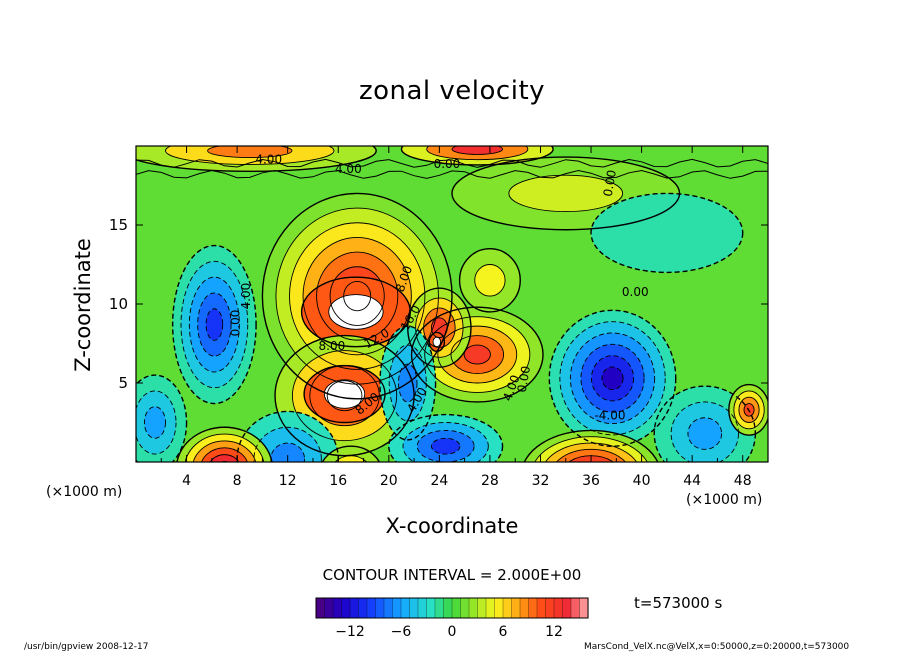 This screenshot has width=904, height=654. What do you see at coordinates (452, 575) in the screenshot?
I see `contour-interval-label: CONTOUR INTERVAL = 2.000E+00` at bounding box center [452, 575].